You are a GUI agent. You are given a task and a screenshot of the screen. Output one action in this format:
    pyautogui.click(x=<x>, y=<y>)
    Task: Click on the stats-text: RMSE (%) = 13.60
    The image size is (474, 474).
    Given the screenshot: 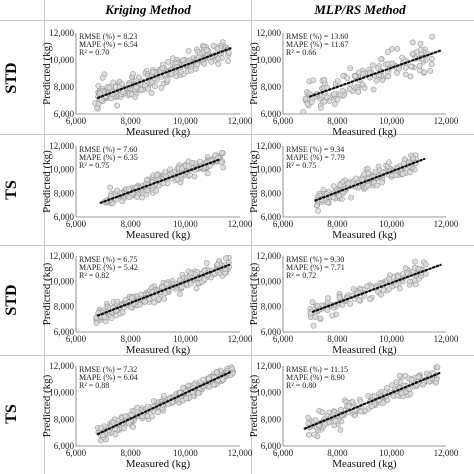 What is the action you would take?
    pyautogui.click(x=317, y=36)
    